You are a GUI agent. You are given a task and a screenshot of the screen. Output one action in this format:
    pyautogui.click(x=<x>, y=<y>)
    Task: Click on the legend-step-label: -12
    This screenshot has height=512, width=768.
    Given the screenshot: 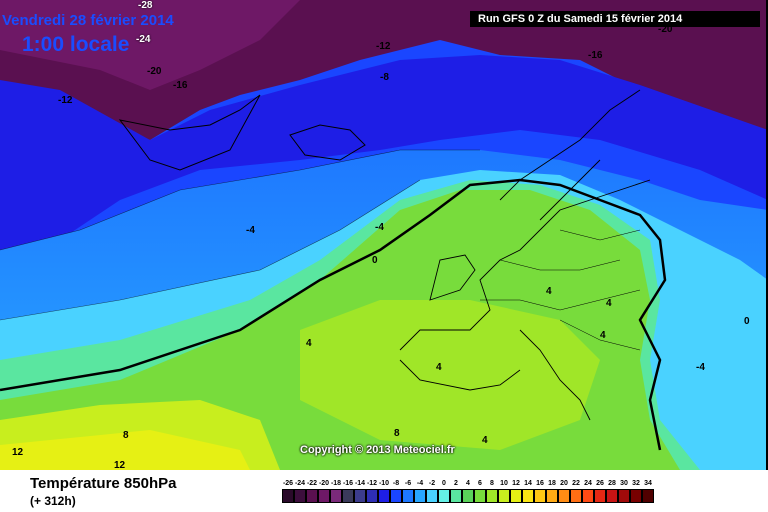 What is the action you would take?
    pyautogui.click(x=372, y=483)
    